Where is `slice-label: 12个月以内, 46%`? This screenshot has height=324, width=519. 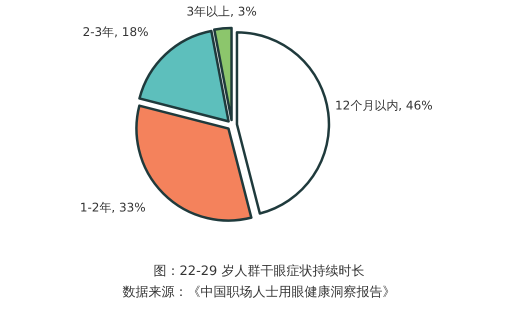 slice-label: 12个月以内, 46% is located at coordinates (384, 105).